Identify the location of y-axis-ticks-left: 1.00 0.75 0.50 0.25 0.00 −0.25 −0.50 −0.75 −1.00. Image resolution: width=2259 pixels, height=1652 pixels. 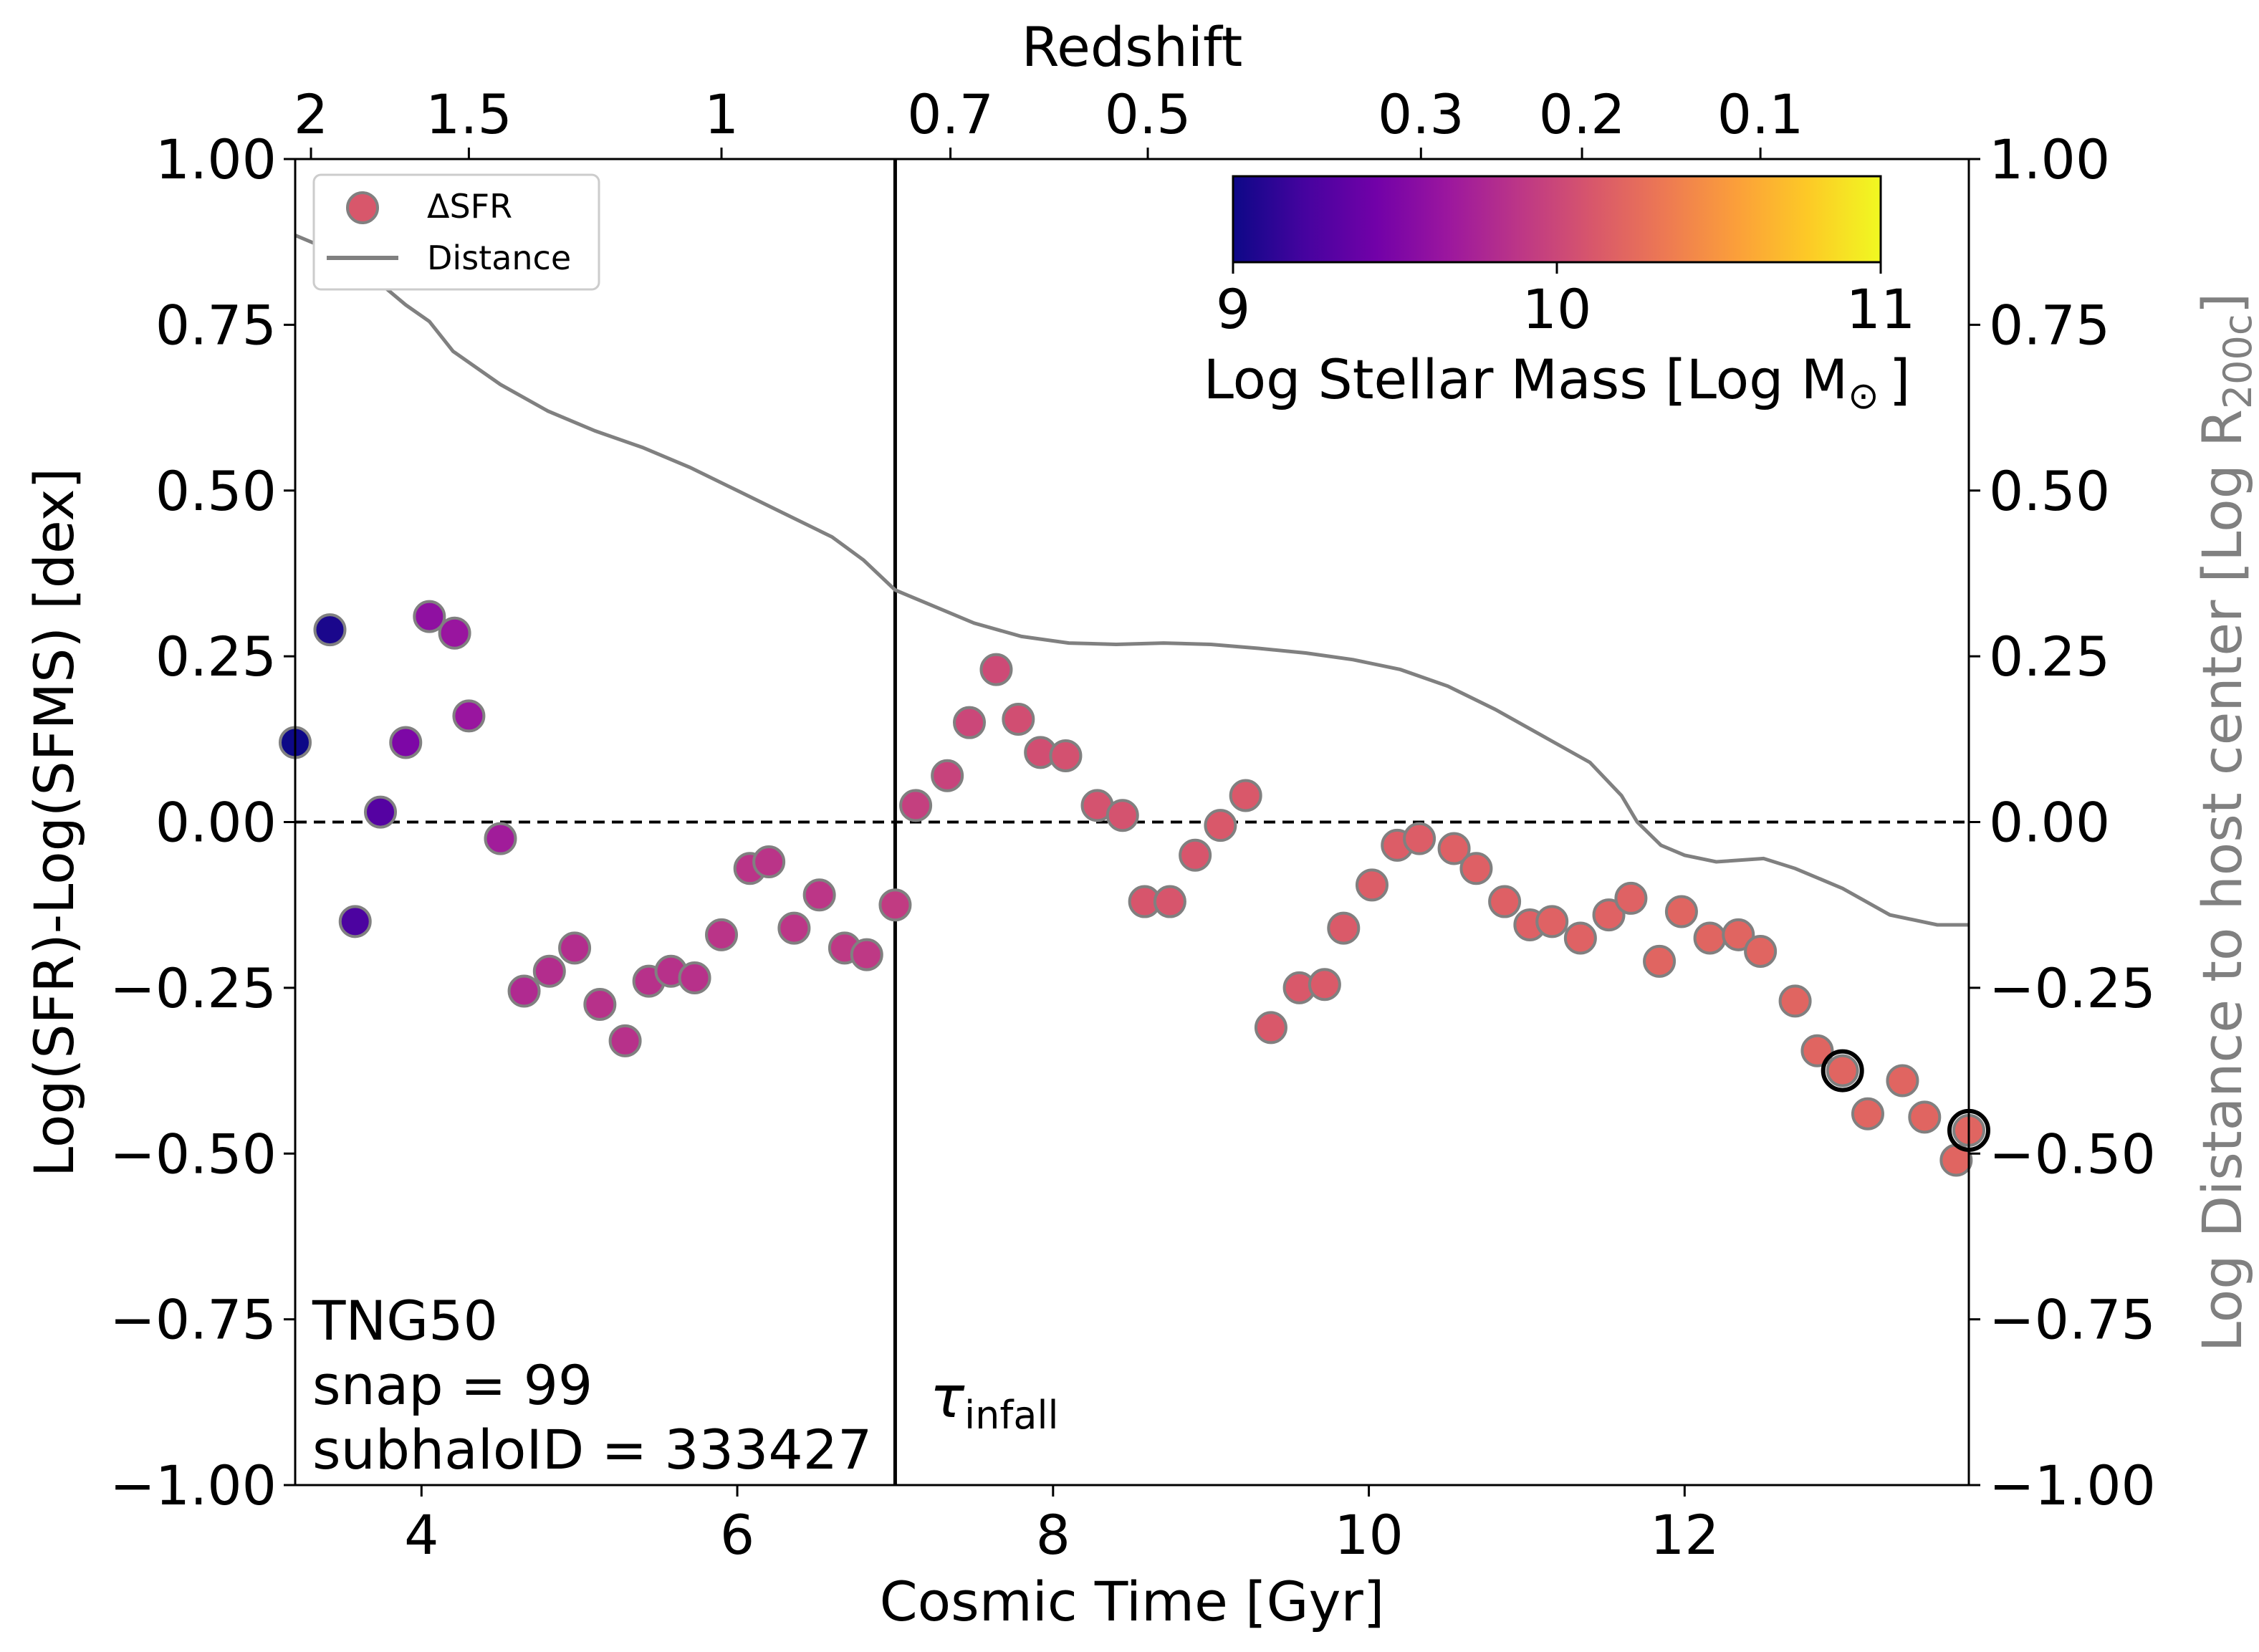
(202, 822).